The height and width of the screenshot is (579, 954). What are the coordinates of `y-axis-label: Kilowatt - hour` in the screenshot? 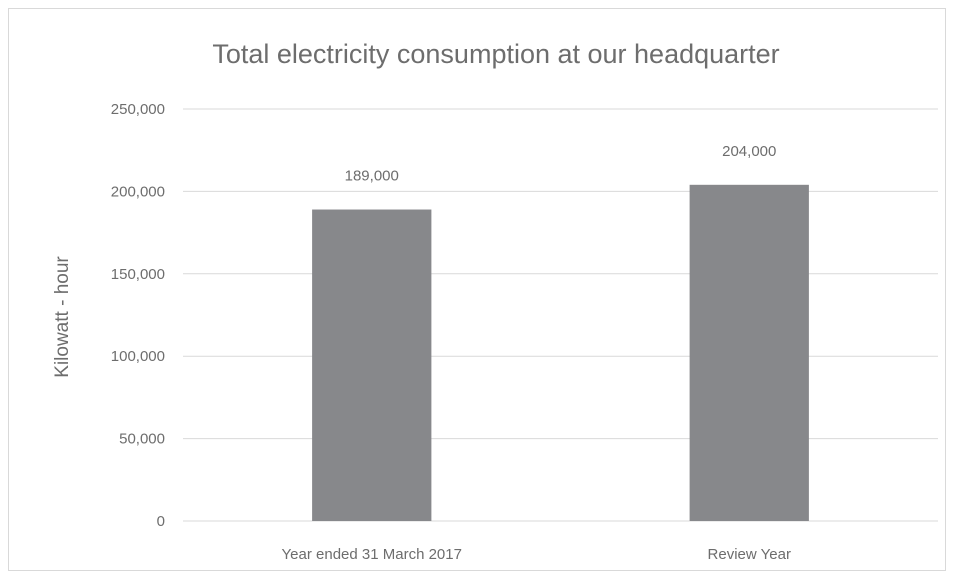 It's located at (62, 317).